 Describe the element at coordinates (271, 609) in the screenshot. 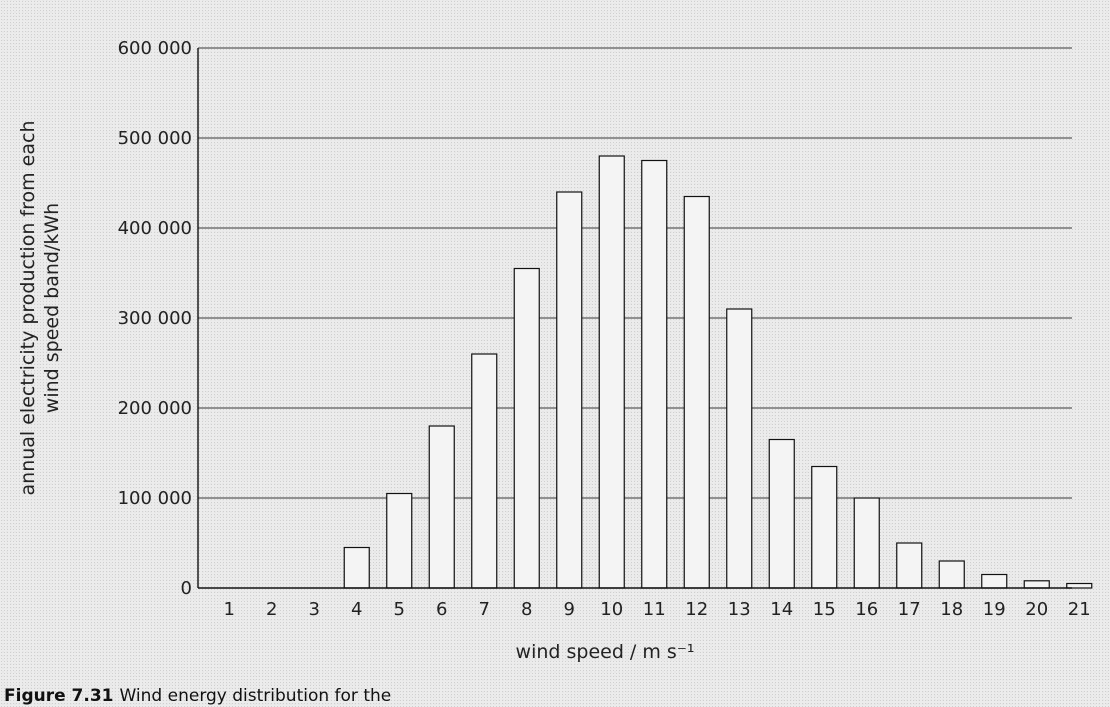

I see `x-tick-label: 2` at that location.